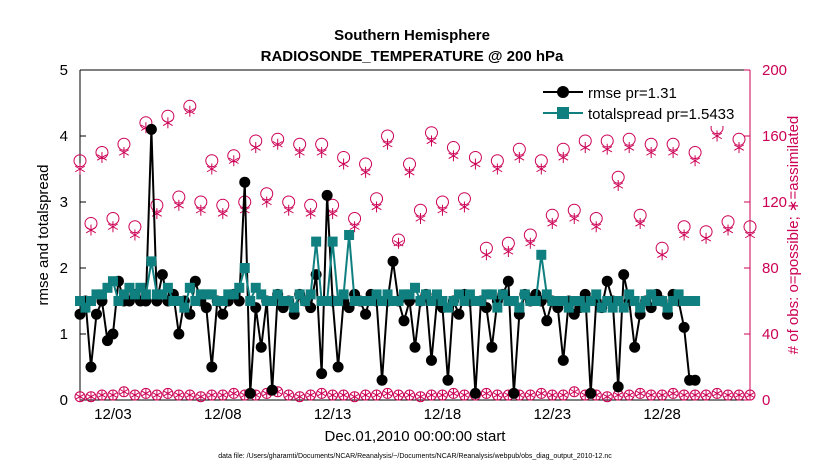 This screenshot has height=470, width=830. I want to click on legend-rmse-label: rmse pr=1.31, so click(632, 93).